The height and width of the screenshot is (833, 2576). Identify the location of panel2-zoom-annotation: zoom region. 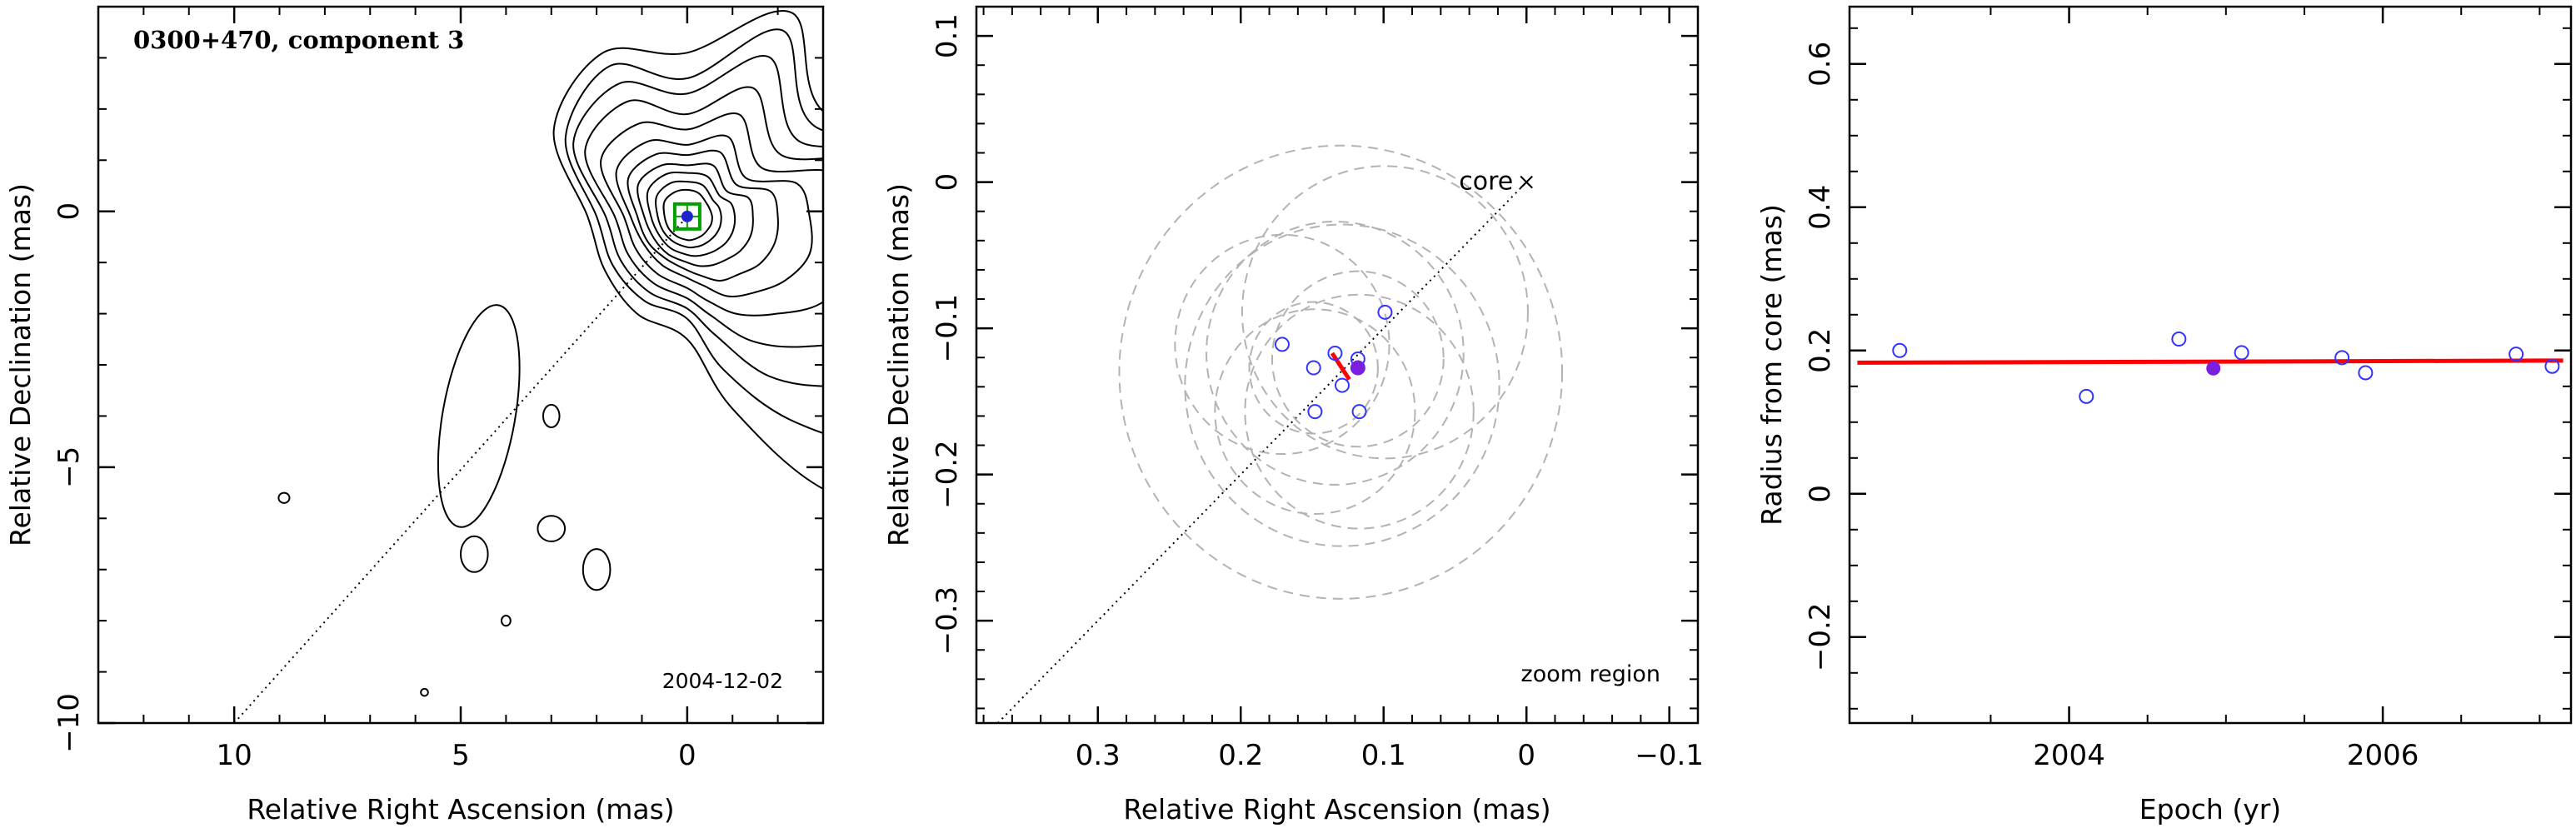
(1590, 674).